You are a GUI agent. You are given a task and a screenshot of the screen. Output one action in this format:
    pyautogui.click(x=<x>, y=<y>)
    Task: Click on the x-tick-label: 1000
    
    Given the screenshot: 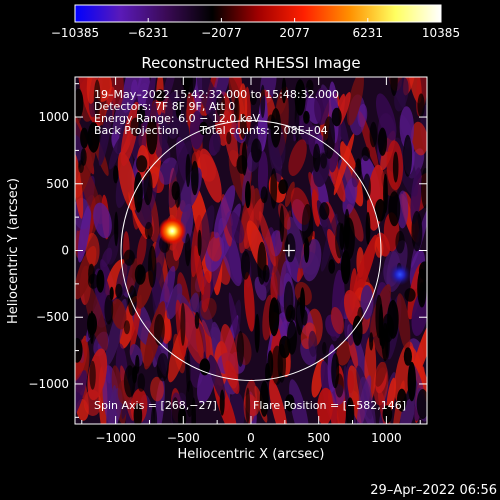 What is the action you would take?
    pyautogui.click(x=386, y=438)
    